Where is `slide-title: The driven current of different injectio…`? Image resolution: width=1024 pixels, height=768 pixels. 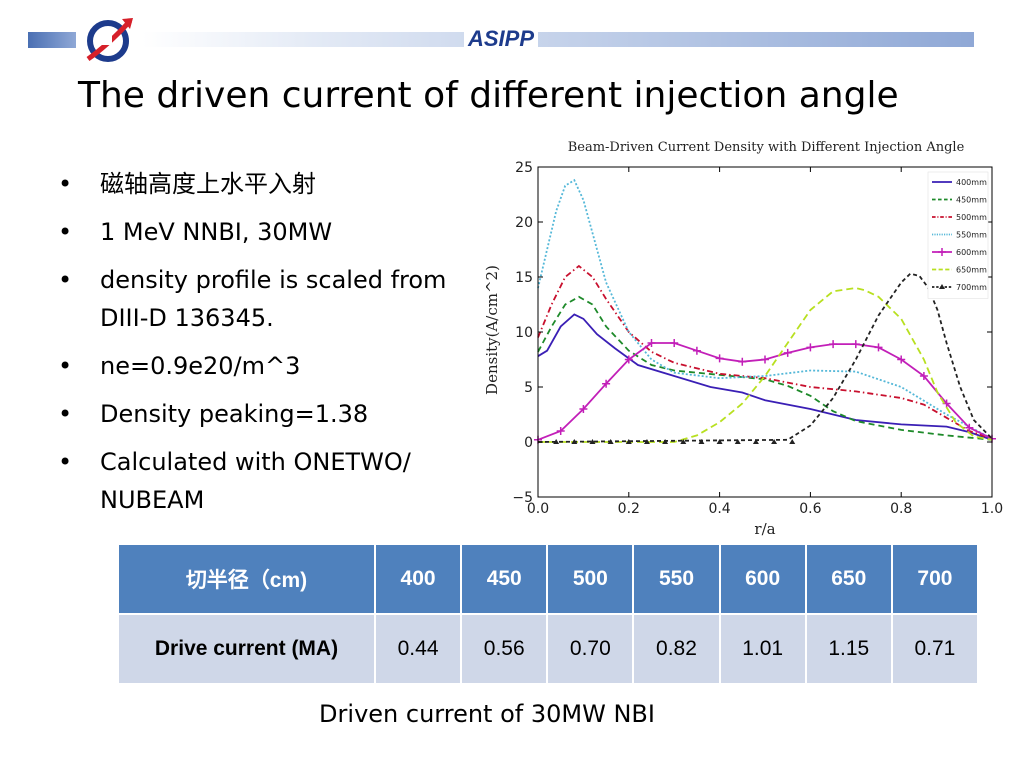 slide-title: The driven current of different injectio… is located at coordinates (488, 95).